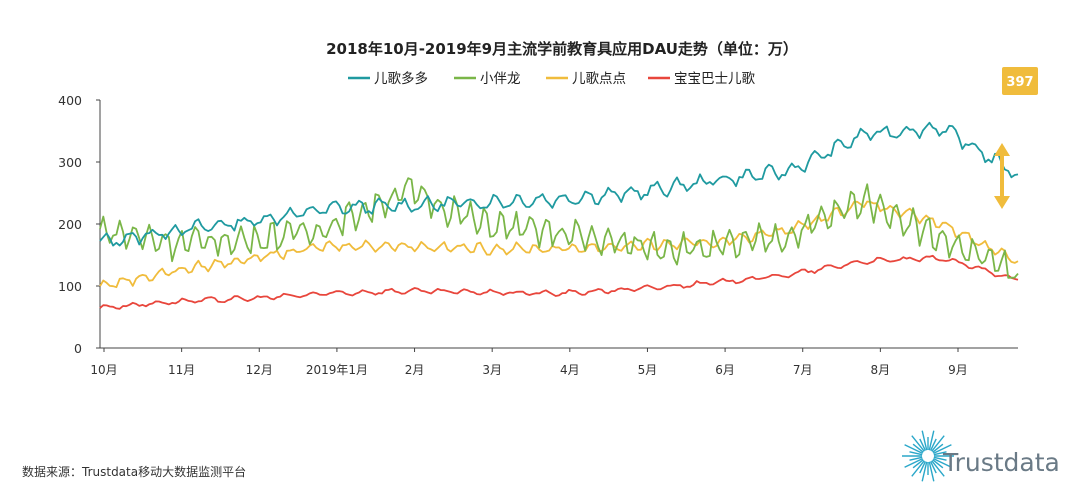  Describe the element at coordinates (78, 348) in the screenshot. I see `y-tick-label: 0` at that location.